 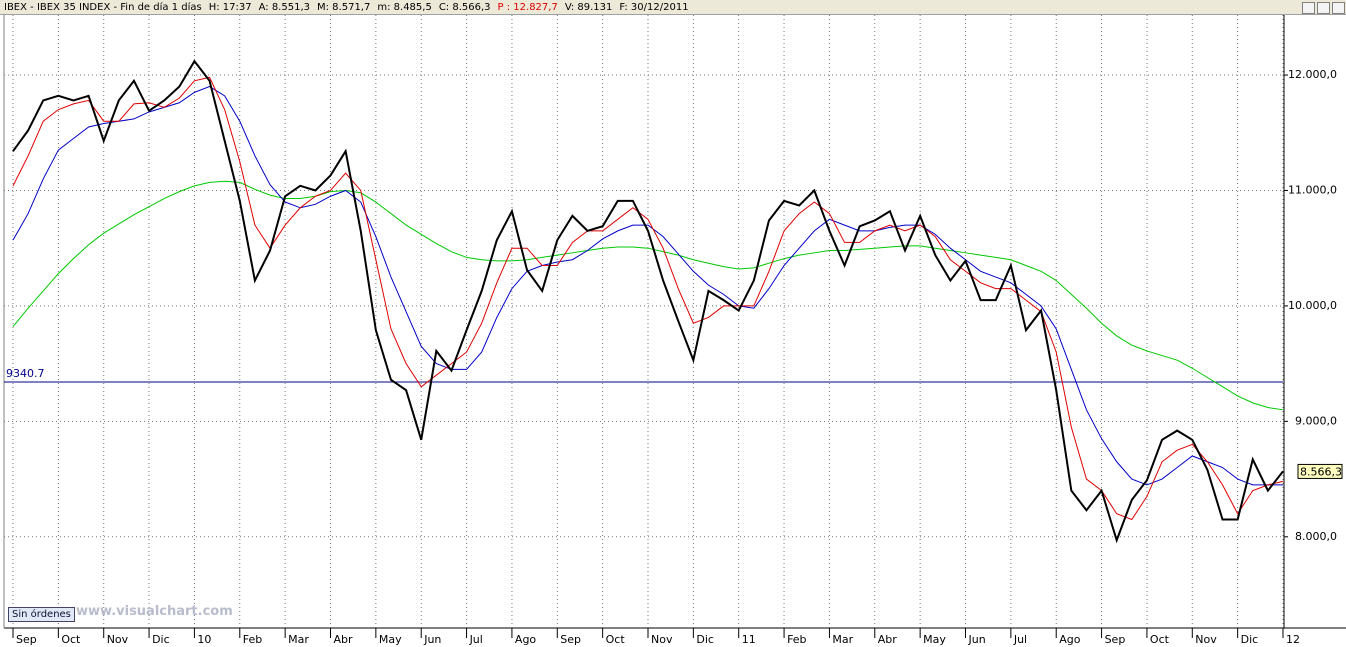 I want to click on header-field: A: 8.551,3, so click(x=284, y=7).